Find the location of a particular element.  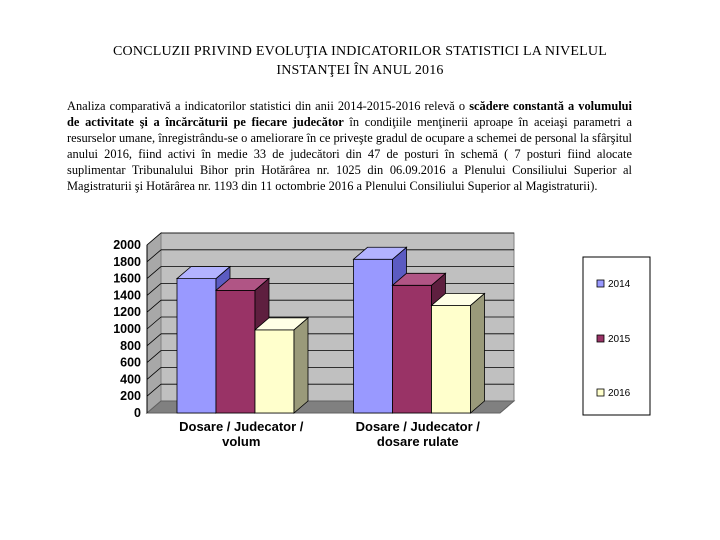

y-tick-label: 800 is located at coordinates (130, 346).